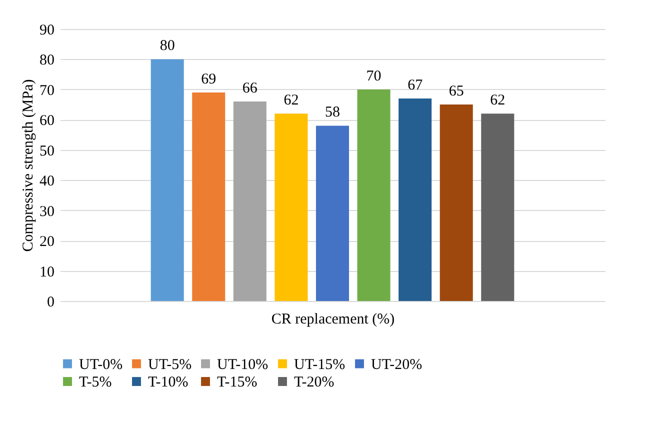 Image resolution: width=651 pixels, height=446 pixels. I want to click on data-label: 80, so click(167, 46).